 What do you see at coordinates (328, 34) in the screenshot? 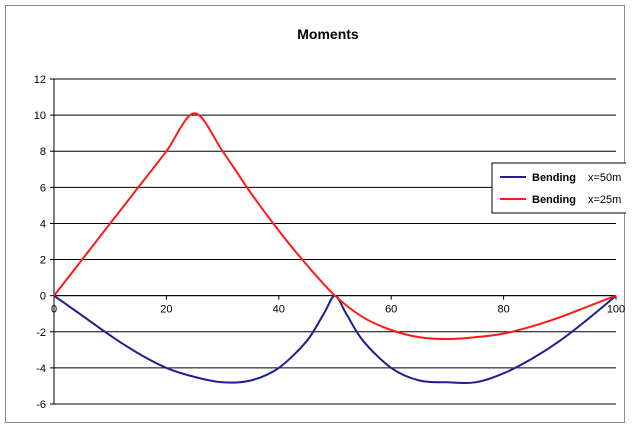
I see `chart-title: Moments` at bounding box center [328, 34].